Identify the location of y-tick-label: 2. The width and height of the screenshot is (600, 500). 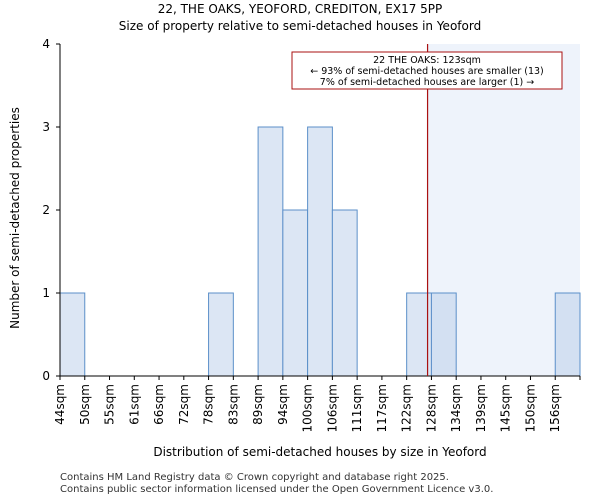
(46, 210).